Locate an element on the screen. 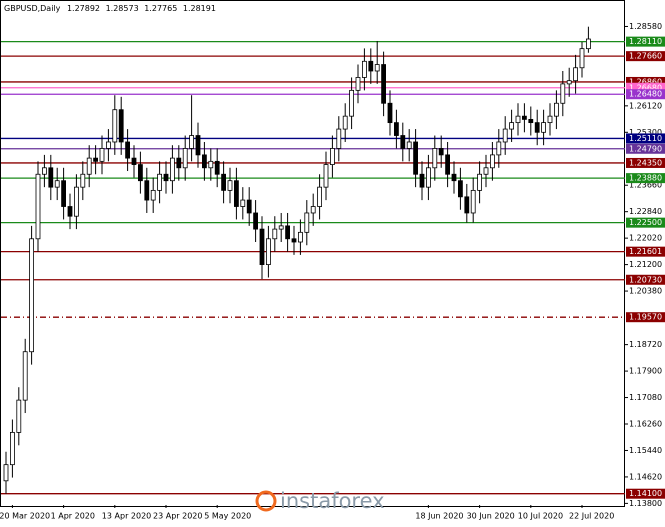  level-label: 1.21601 is located at coordinates (645, 251).